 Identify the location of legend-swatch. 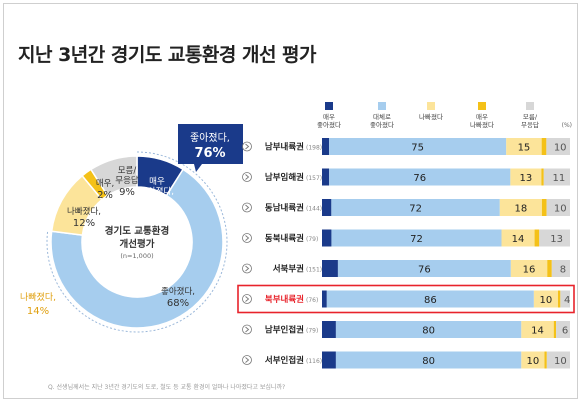
(329, 106).